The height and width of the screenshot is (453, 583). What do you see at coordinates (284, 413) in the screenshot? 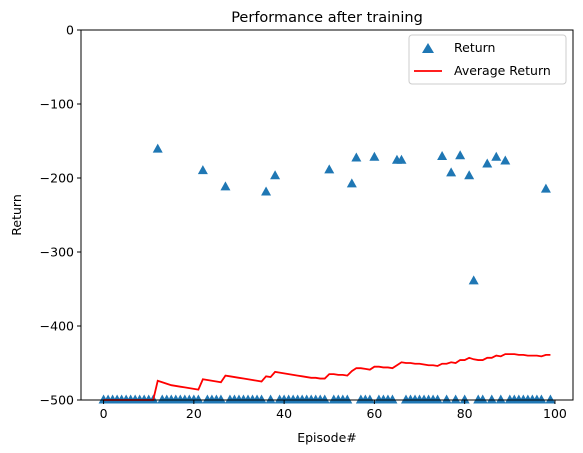
I see `x-tick-label: 40` at bounding box center [284, 413].